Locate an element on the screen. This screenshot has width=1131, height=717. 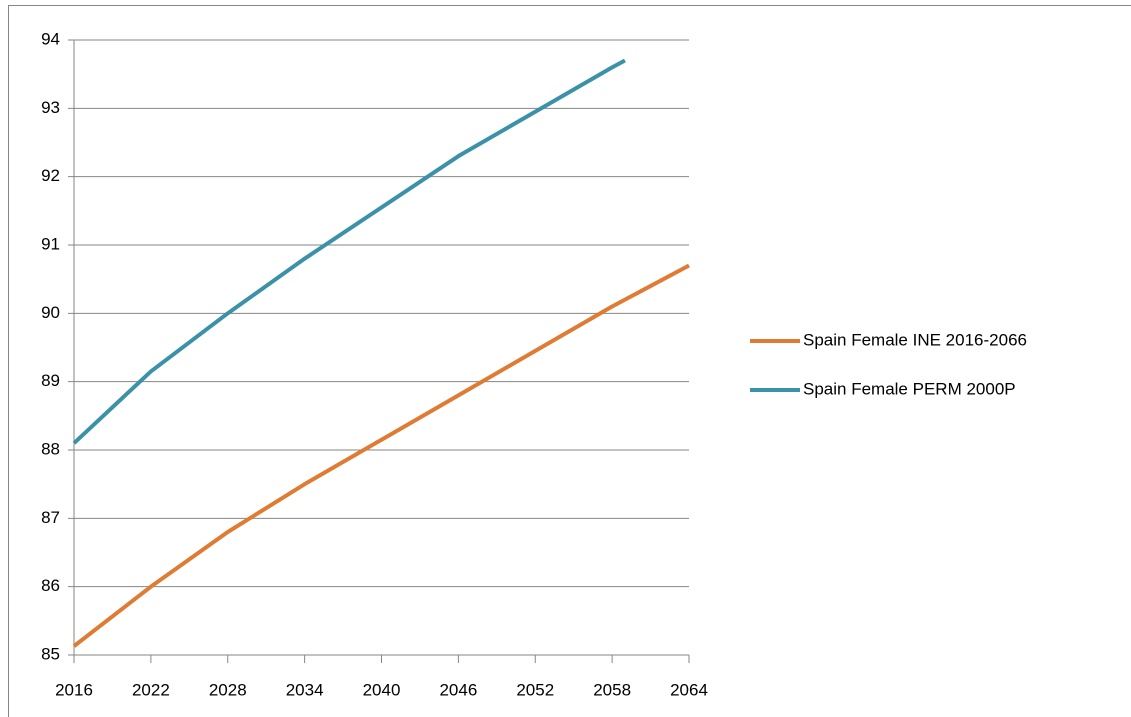
y-tick-label: 90 is located at coordinates (50, 312).